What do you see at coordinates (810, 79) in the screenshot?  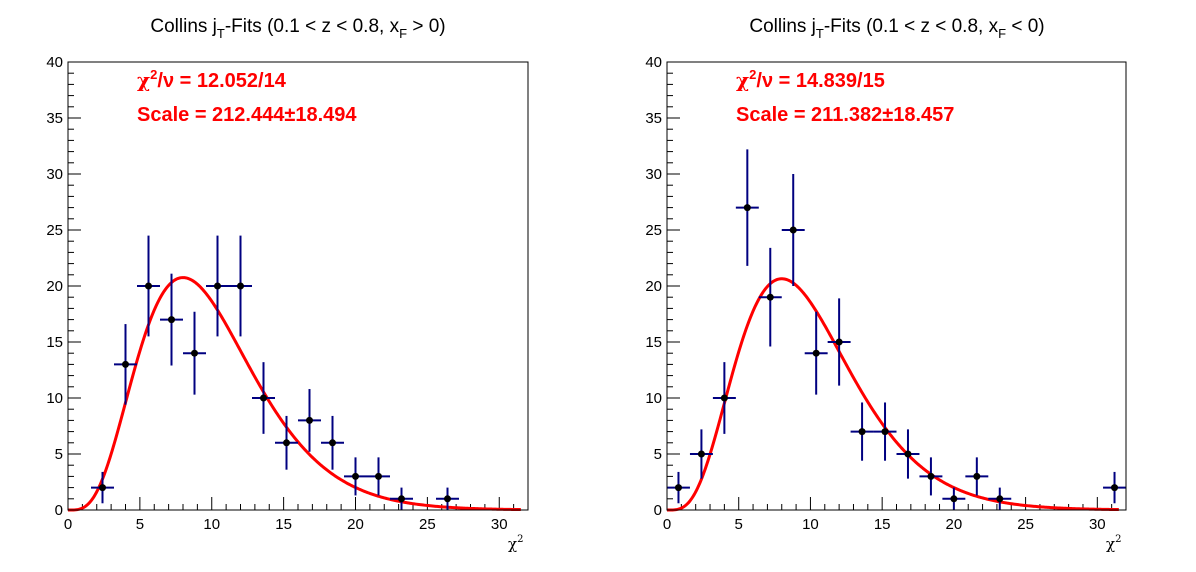 I see `panel-2-chi2-annotation: χ2/ν = 14.839/15` at bounding box center [810, 79].